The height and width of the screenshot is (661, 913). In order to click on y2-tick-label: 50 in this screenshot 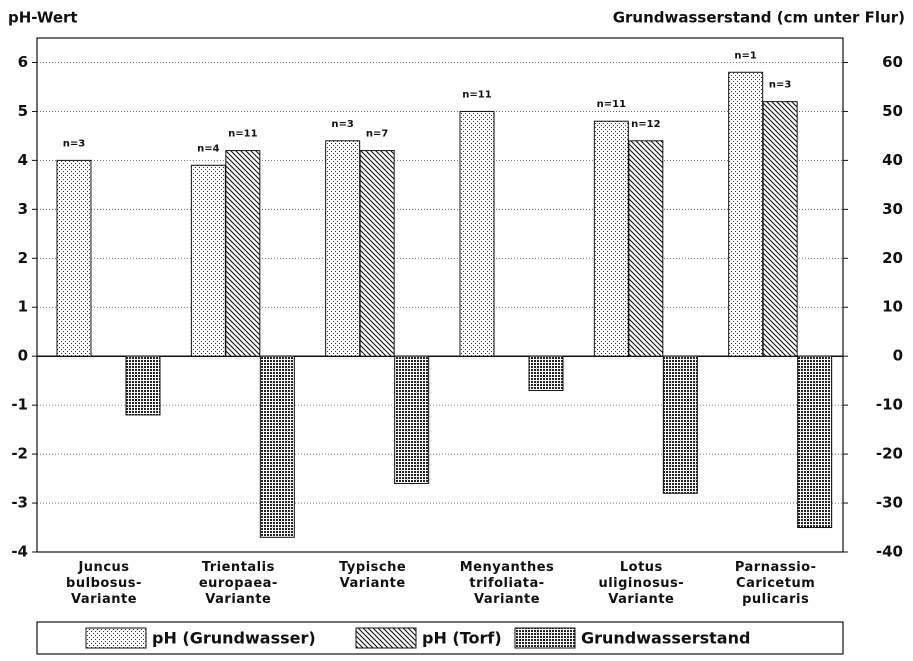, I will do `click(892, 111)`.